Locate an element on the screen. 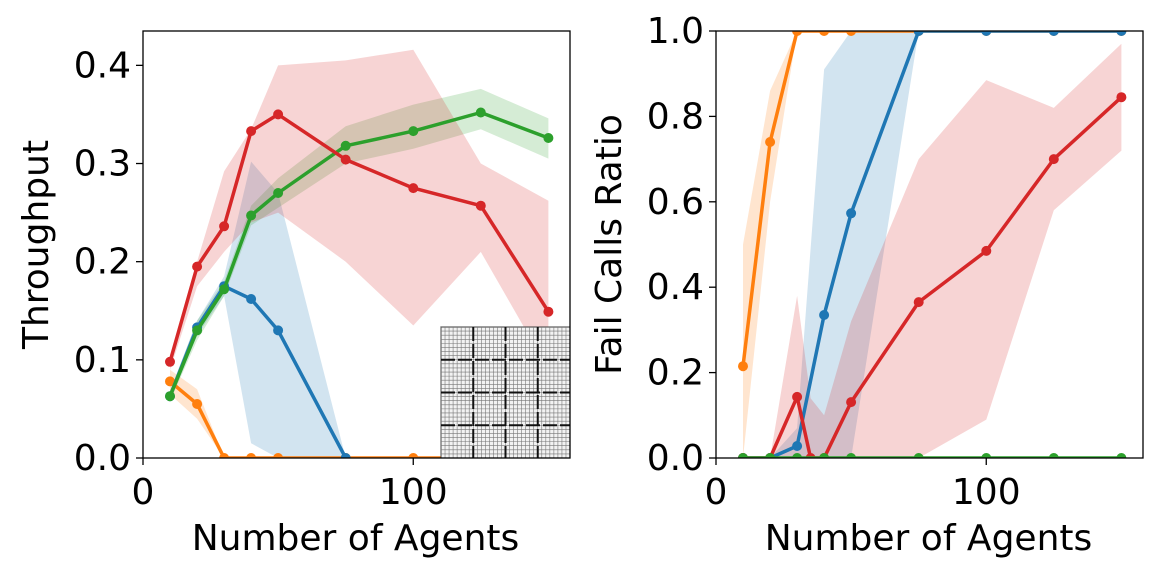 The image size is (1163, 575). y-tick-label: 0.6 is located at coordinates (675, 202).